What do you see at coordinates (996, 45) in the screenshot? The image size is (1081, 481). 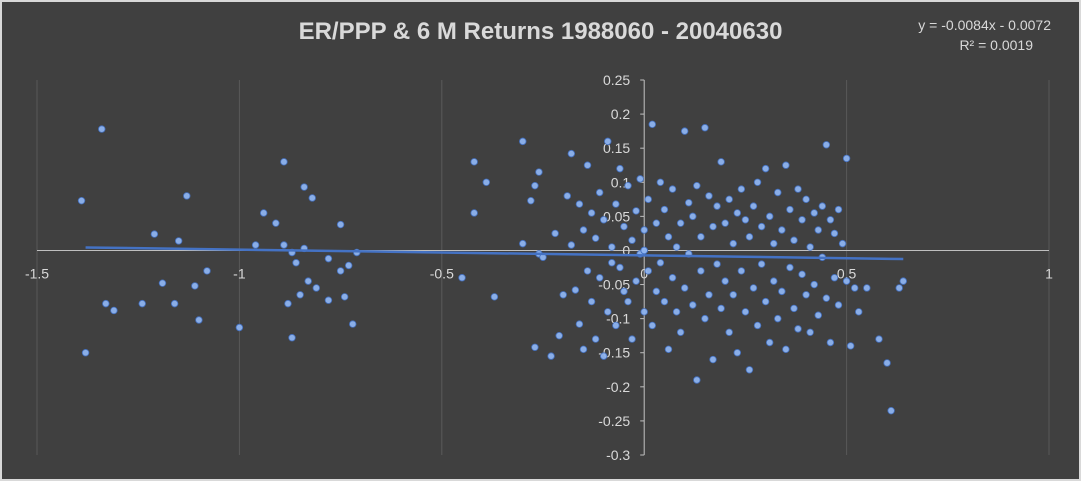 I see `r-squared-text: R² = 0.0019` at bounding box center [996, 45].